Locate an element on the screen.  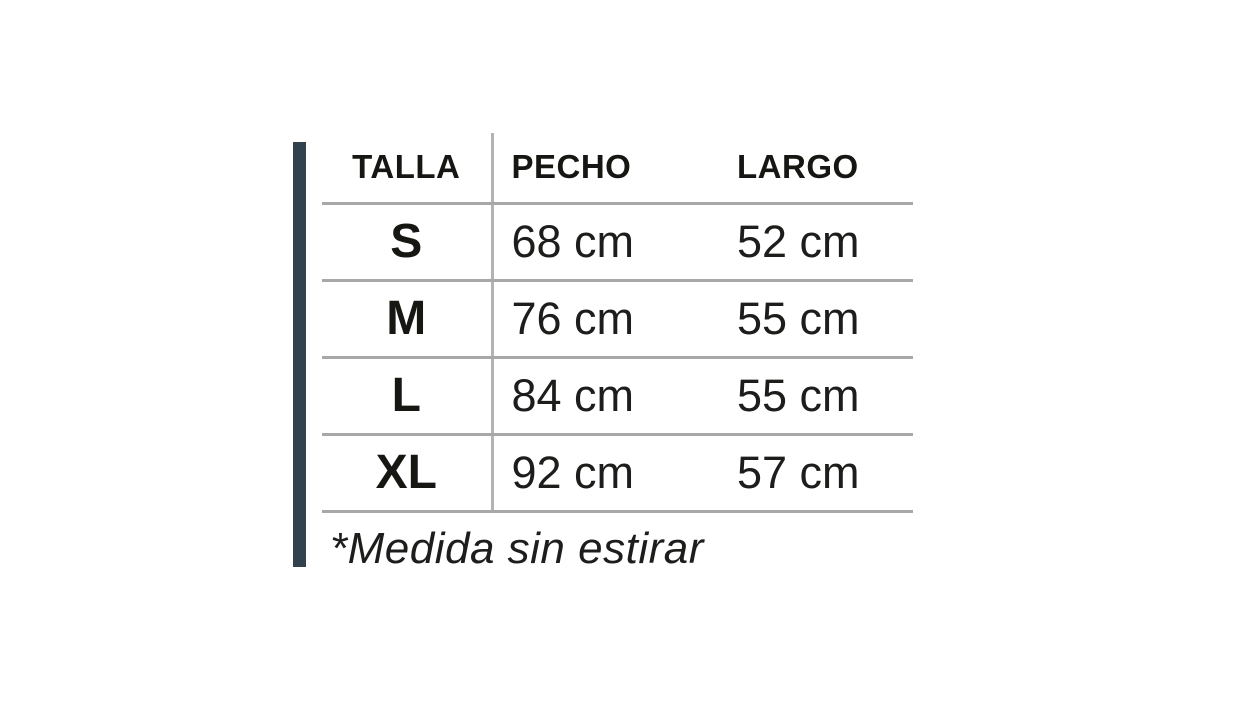
table-row-l: L 84 cm 55 cm is located at coordinates (617, 396).